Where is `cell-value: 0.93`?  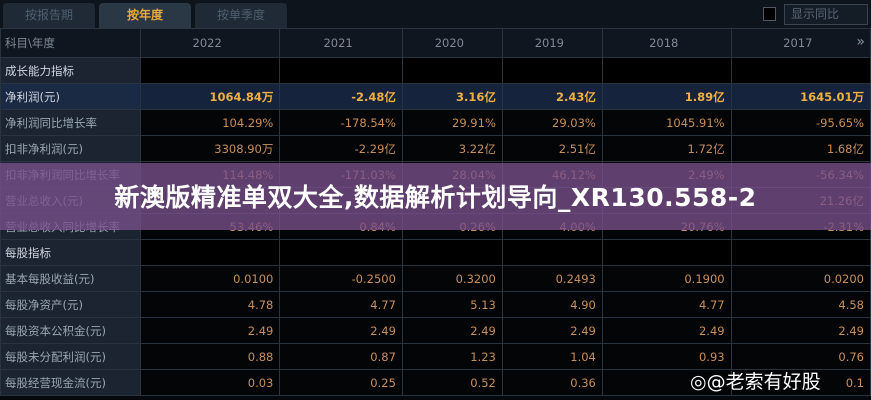
cell-value: 0.93 is located at coordinates (666, 356).